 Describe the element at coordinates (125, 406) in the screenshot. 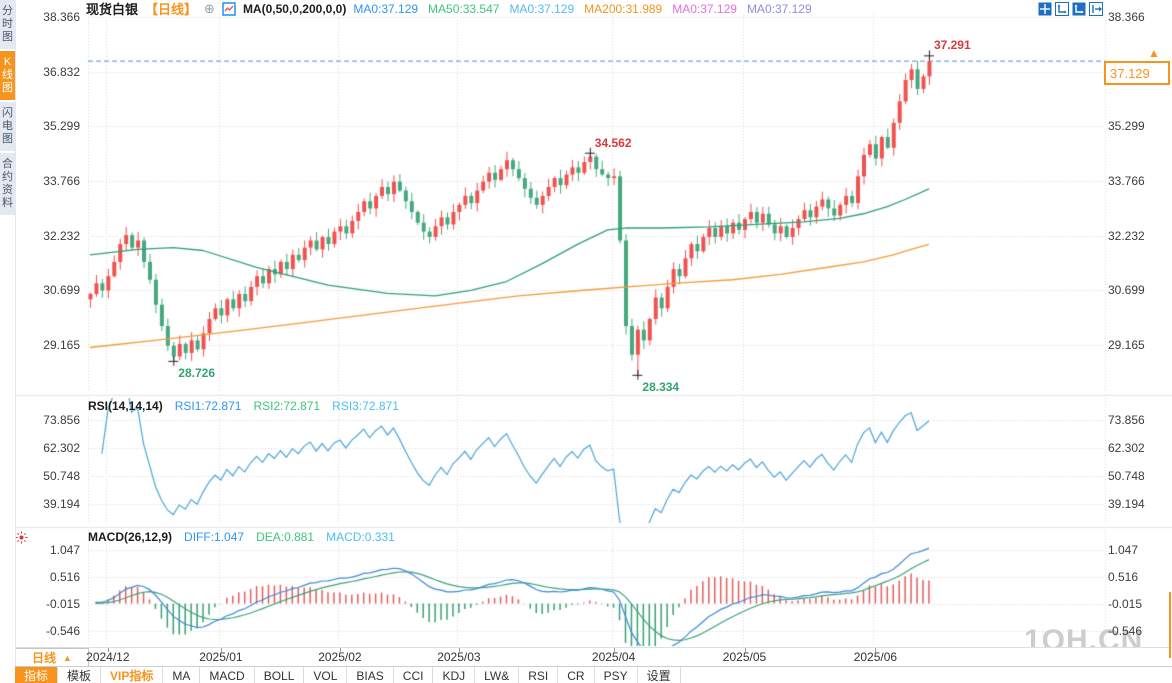

I see `rsi-title: RSI(14,14,14)` at that location.